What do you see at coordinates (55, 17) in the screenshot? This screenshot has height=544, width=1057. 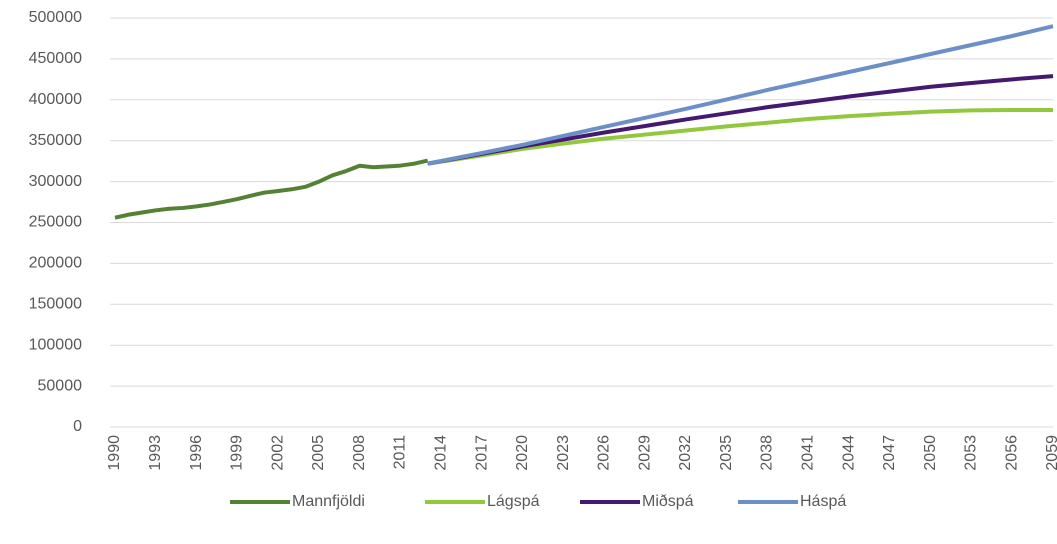 I see `y-tick-label: 500000` at bounding box center [55, 17].